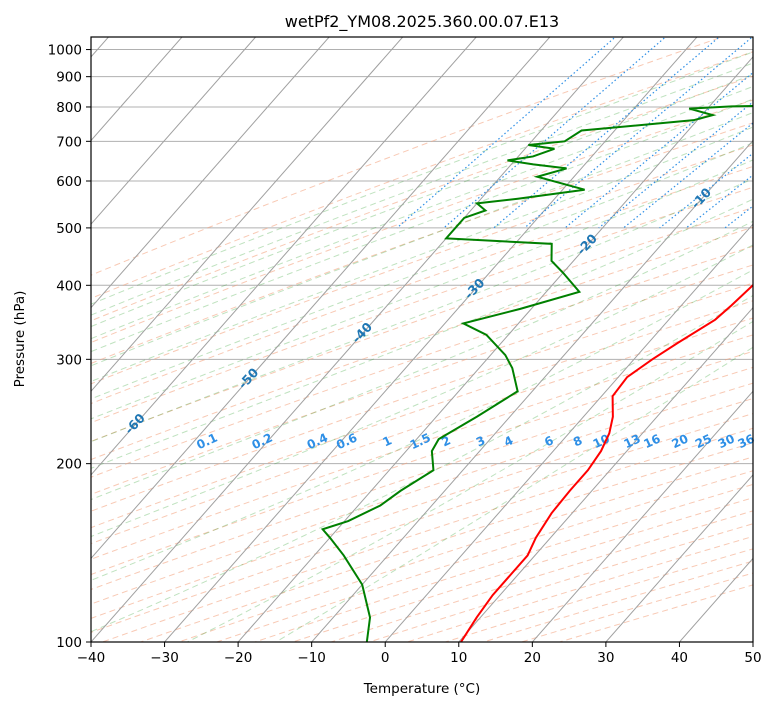 This screenshot has height=708, width=775. What do you see at coordinates (679, 658) in the screenshot?
I see `x-tick-label: 40` at bounding box center [679, 658].